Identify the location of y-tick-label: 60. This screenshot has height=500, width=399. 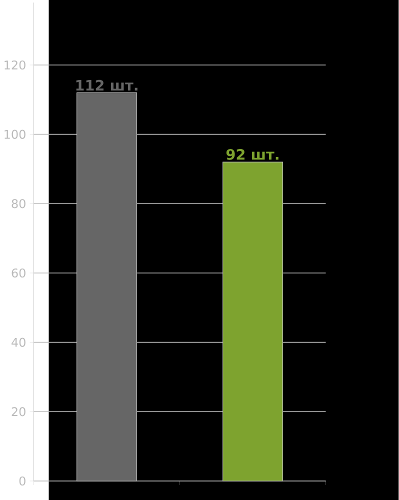
(19, 273).